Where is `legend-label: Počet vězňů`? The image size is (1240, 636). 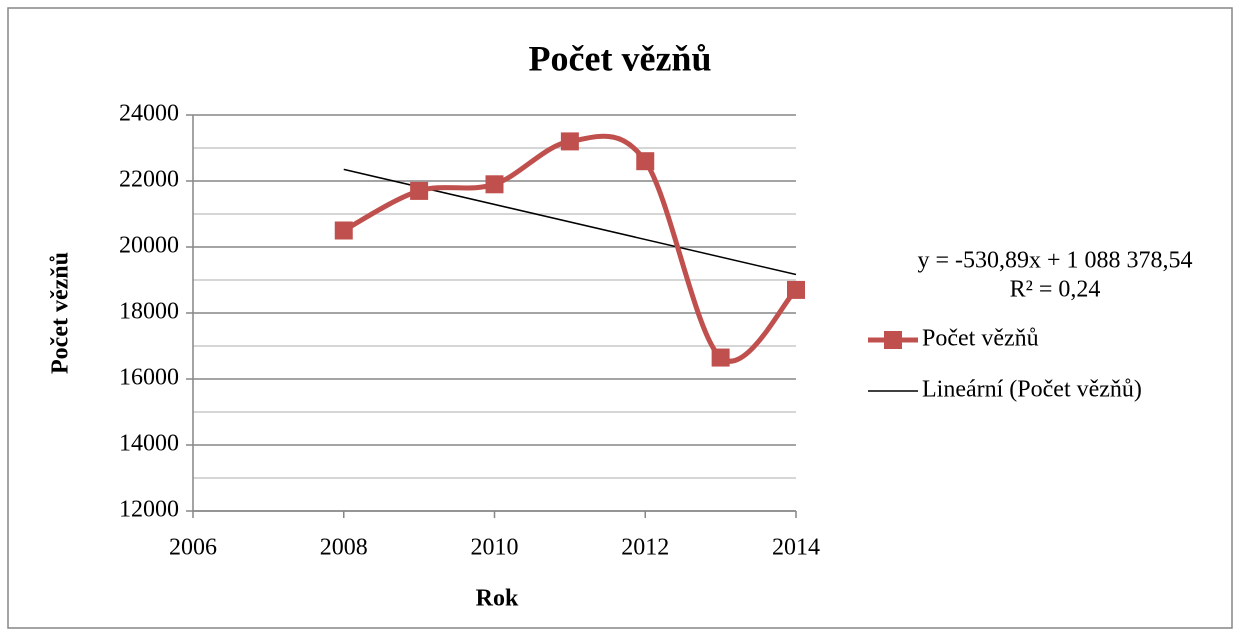
legend-label: Počet vězňů is located at coordinates (980, 339).